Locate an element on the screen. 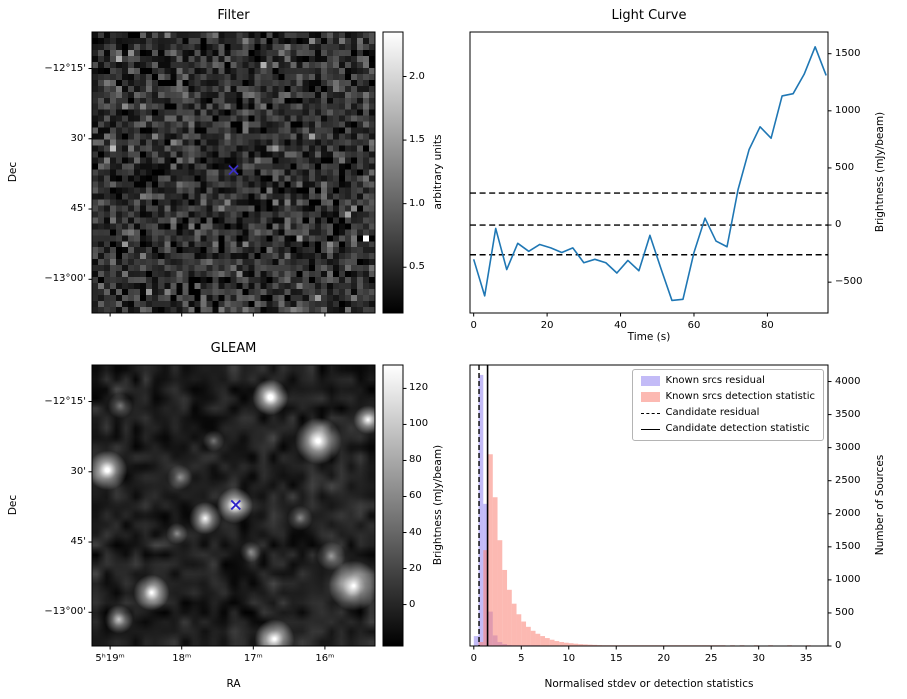 The image size is (907, 699). histogram-ylabel: Number of Sources is located at coordinates (880, 505).